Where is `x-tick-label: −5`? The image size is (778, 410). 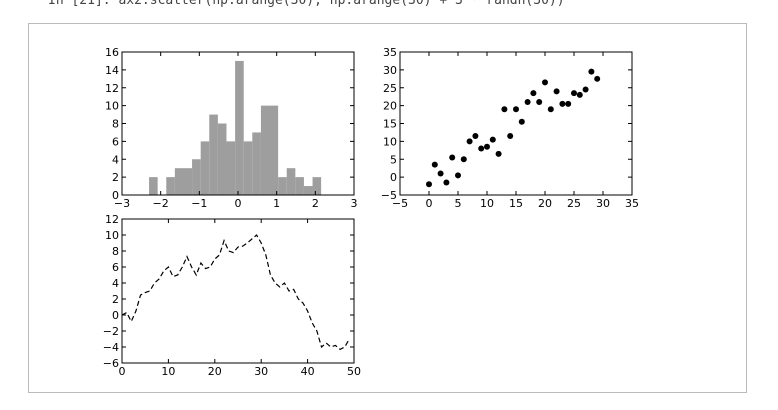 x-tick-label: −5 is located at coordinates (400, 203).